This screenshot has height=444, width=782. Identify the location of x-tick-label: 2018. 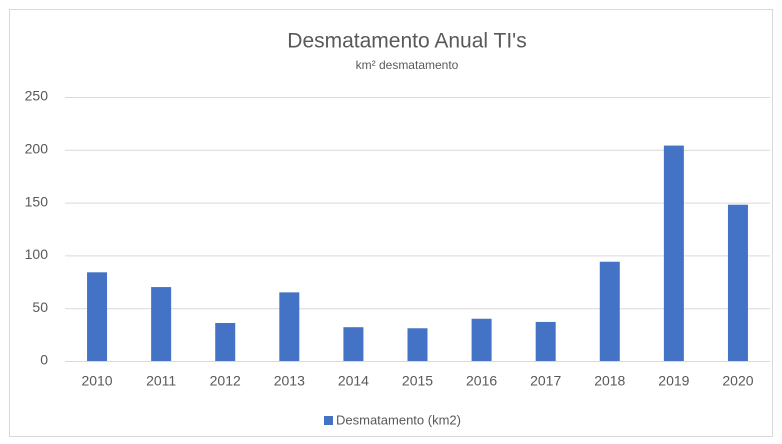
(609, 381).